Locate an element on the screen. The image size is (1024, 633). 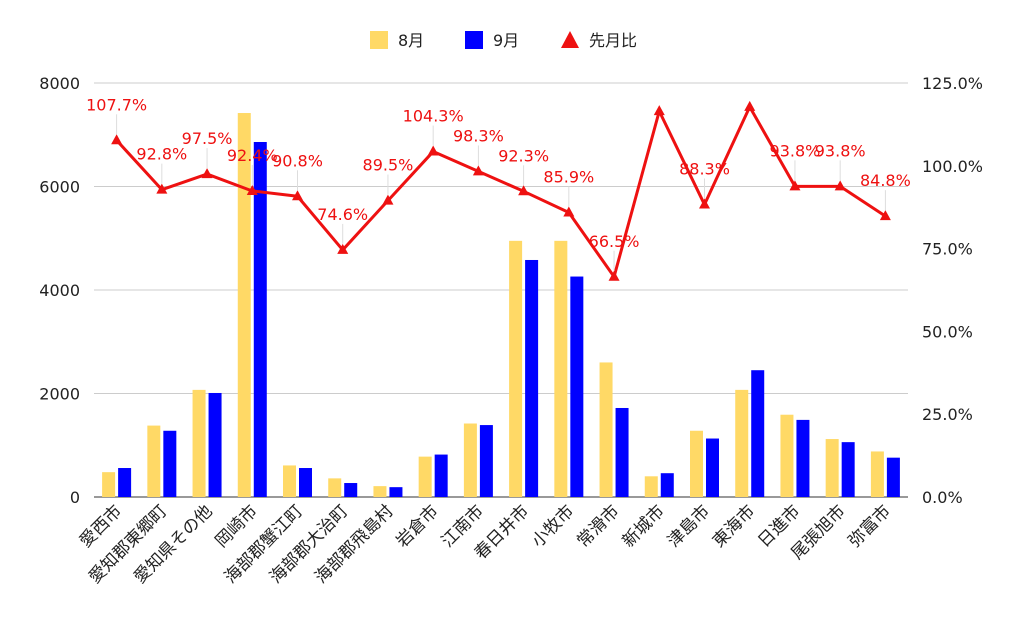
left-tick-label: 6000 is located at coordinates (59, 187).